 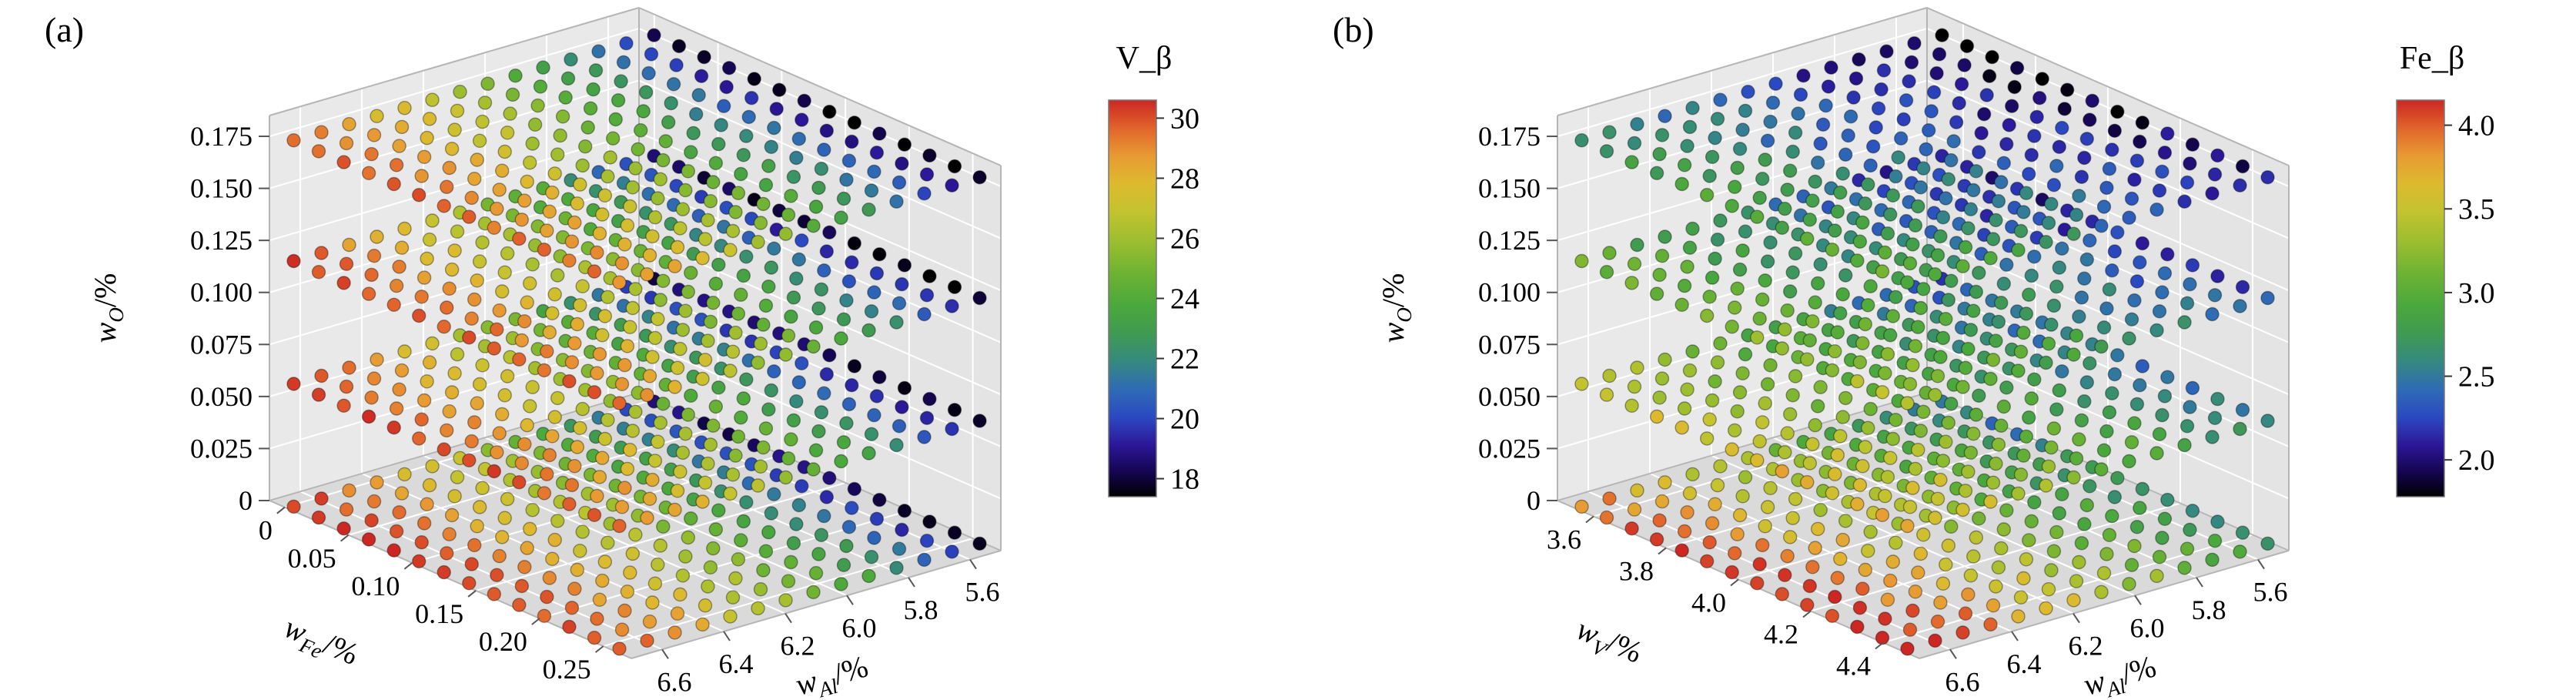 What do you see at coordinates (1636, 571) in the screenshot?
I see `left-tick-label: 3.8` at bounding box center [1636, 571].